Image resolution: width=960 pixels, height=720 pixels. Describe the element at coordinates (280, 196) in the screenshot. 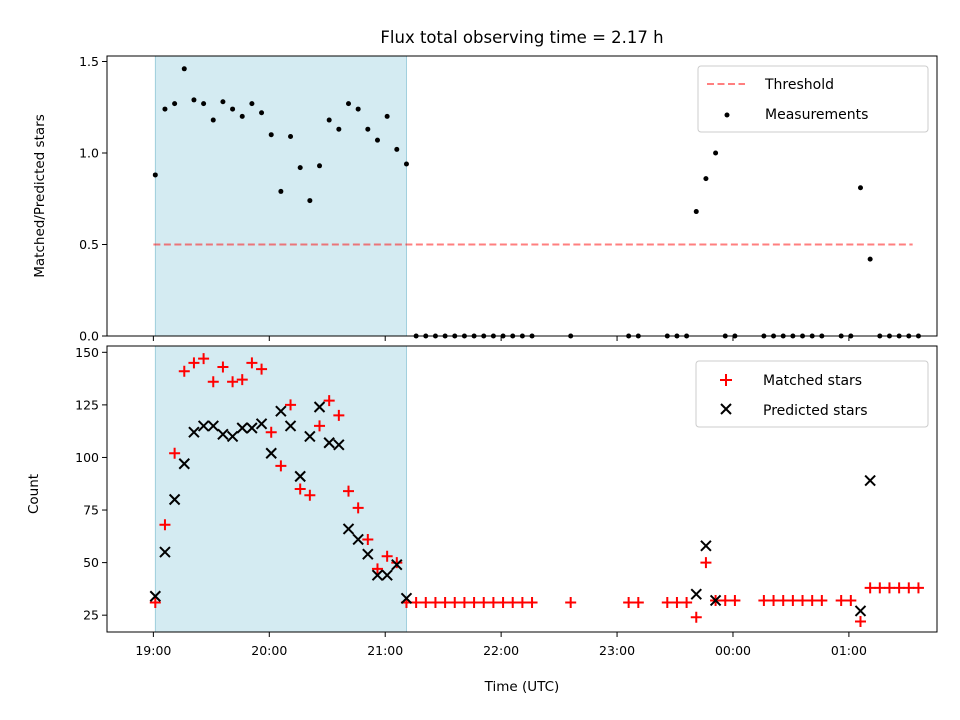

I see `top-shaded-region` at that location.